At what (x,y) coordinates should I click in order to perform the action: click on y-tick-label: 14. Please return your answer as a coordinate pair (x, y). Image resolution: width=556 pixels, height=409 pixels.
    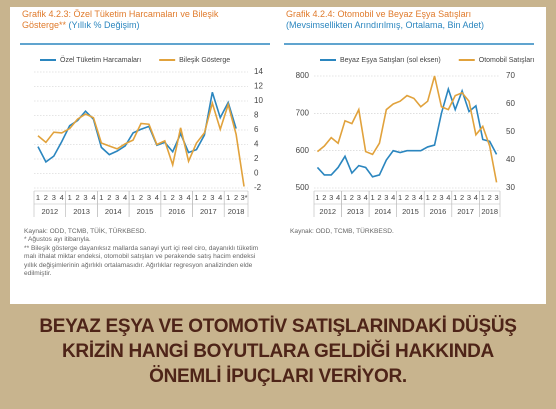
    Looking at the image, I should click on (258, 71).